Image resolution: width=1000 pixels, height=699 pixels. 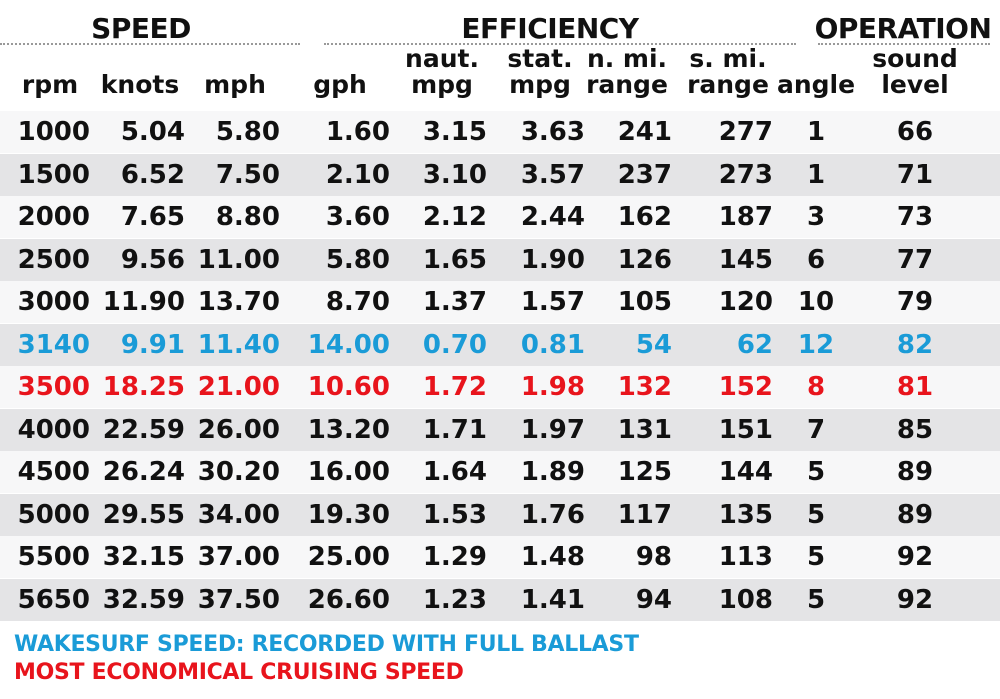 What do you see at coordinates (238, 302) in the screenshot?
I see `table-cell: 13.70` at bounding box center [238, 302].